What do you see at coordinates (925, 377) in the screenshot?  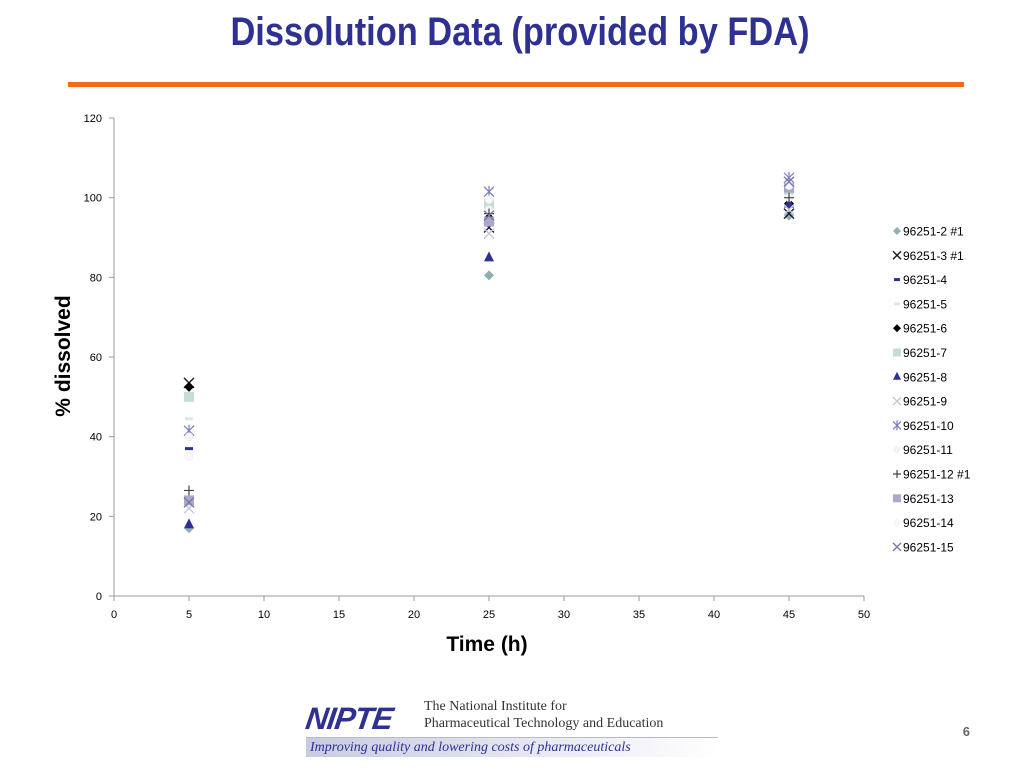 I see `legend-label-7: 96251-8` at bounding box center [925, 377].